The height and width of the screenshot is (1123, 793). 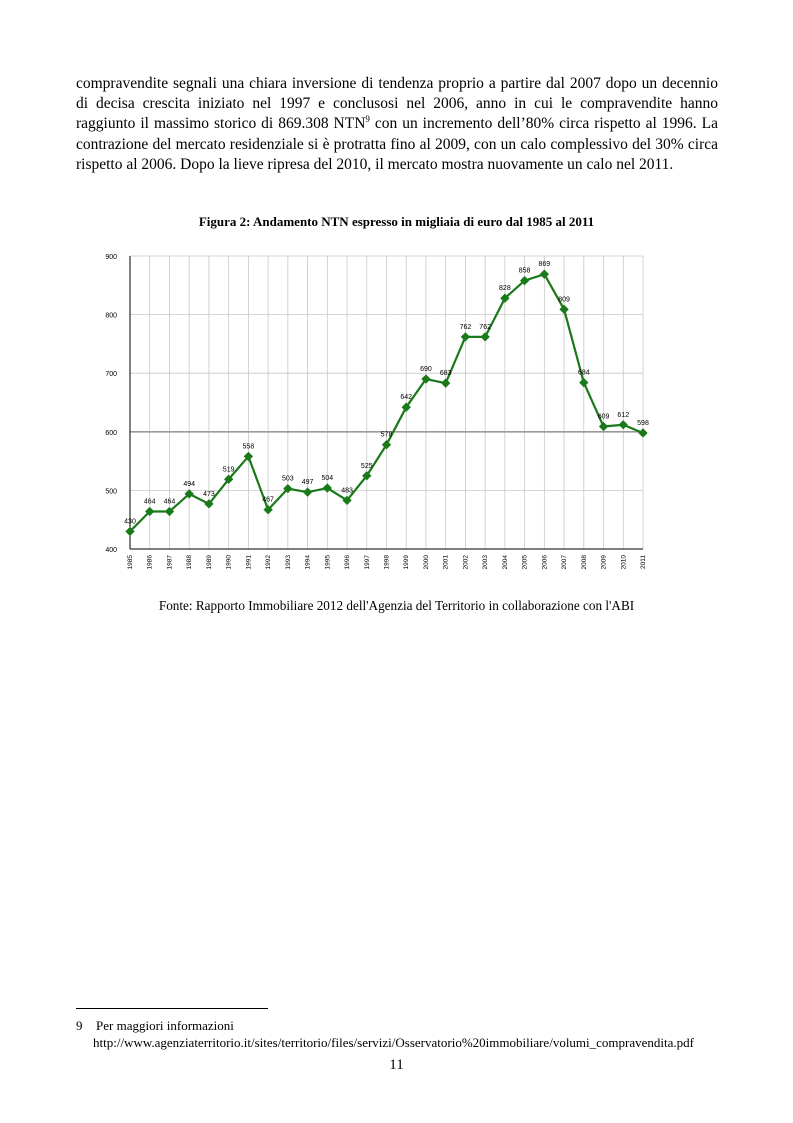 What do you see at coordinates (584, 373) in the screenshot?
I see `data-label: 684` at bounding box center [584, 373].